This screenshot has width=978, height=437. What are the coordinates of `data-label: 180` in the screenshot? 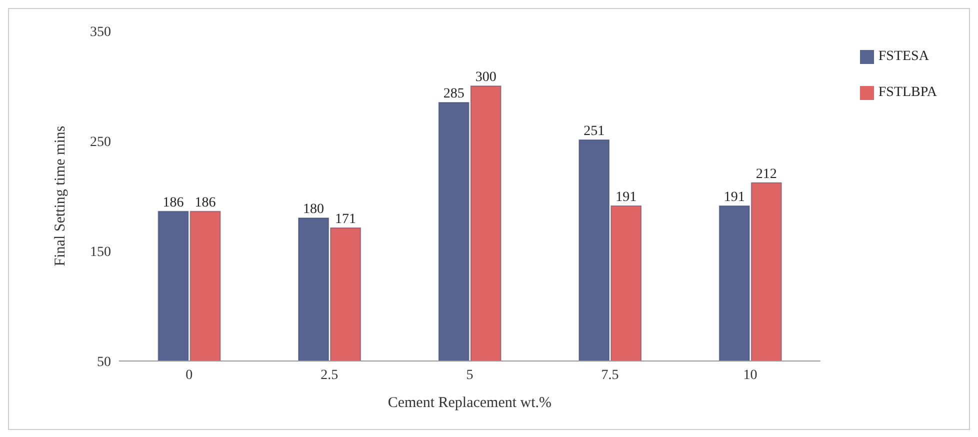 It's located at (313, 209).